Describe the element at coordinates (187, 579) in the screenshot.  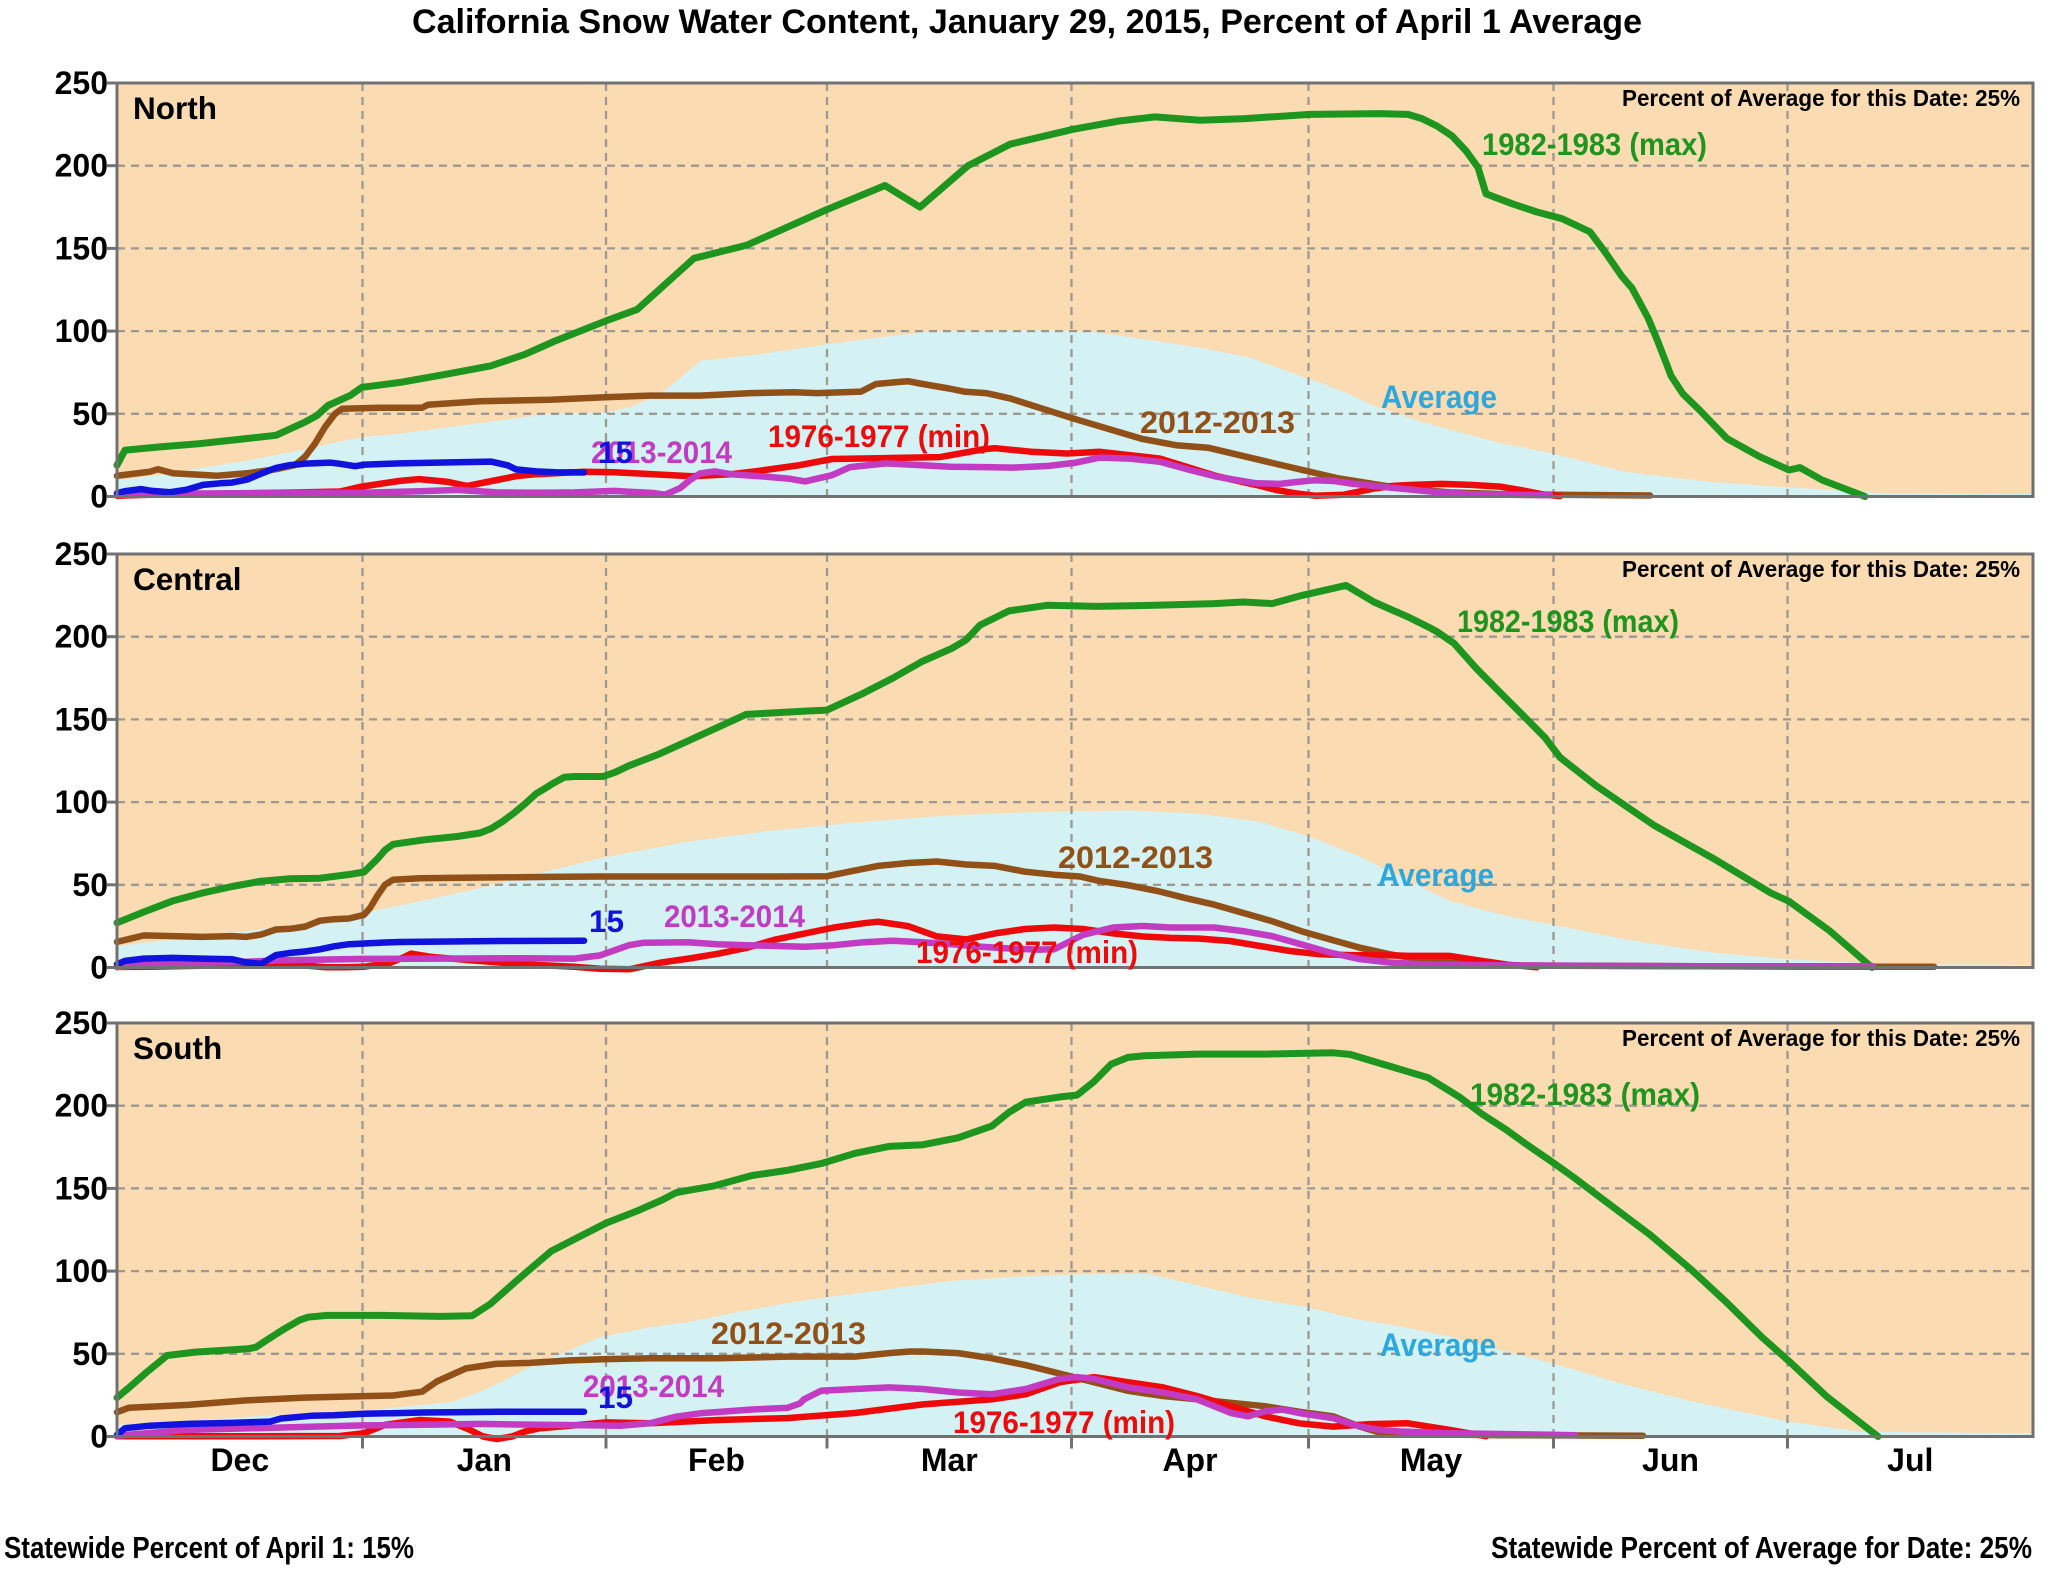
I see `svg-text: Central` at that location.